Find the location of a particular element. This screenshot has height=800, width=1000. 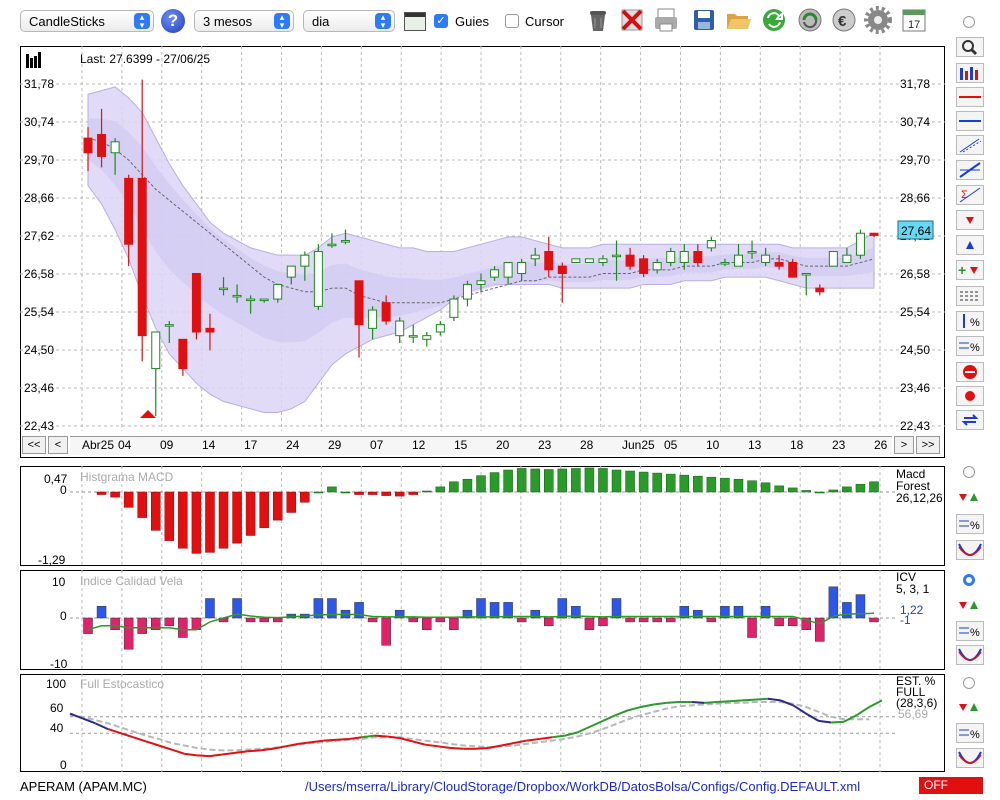

y-tick-label-right: 23,46 is located at coordinates (915, 388).